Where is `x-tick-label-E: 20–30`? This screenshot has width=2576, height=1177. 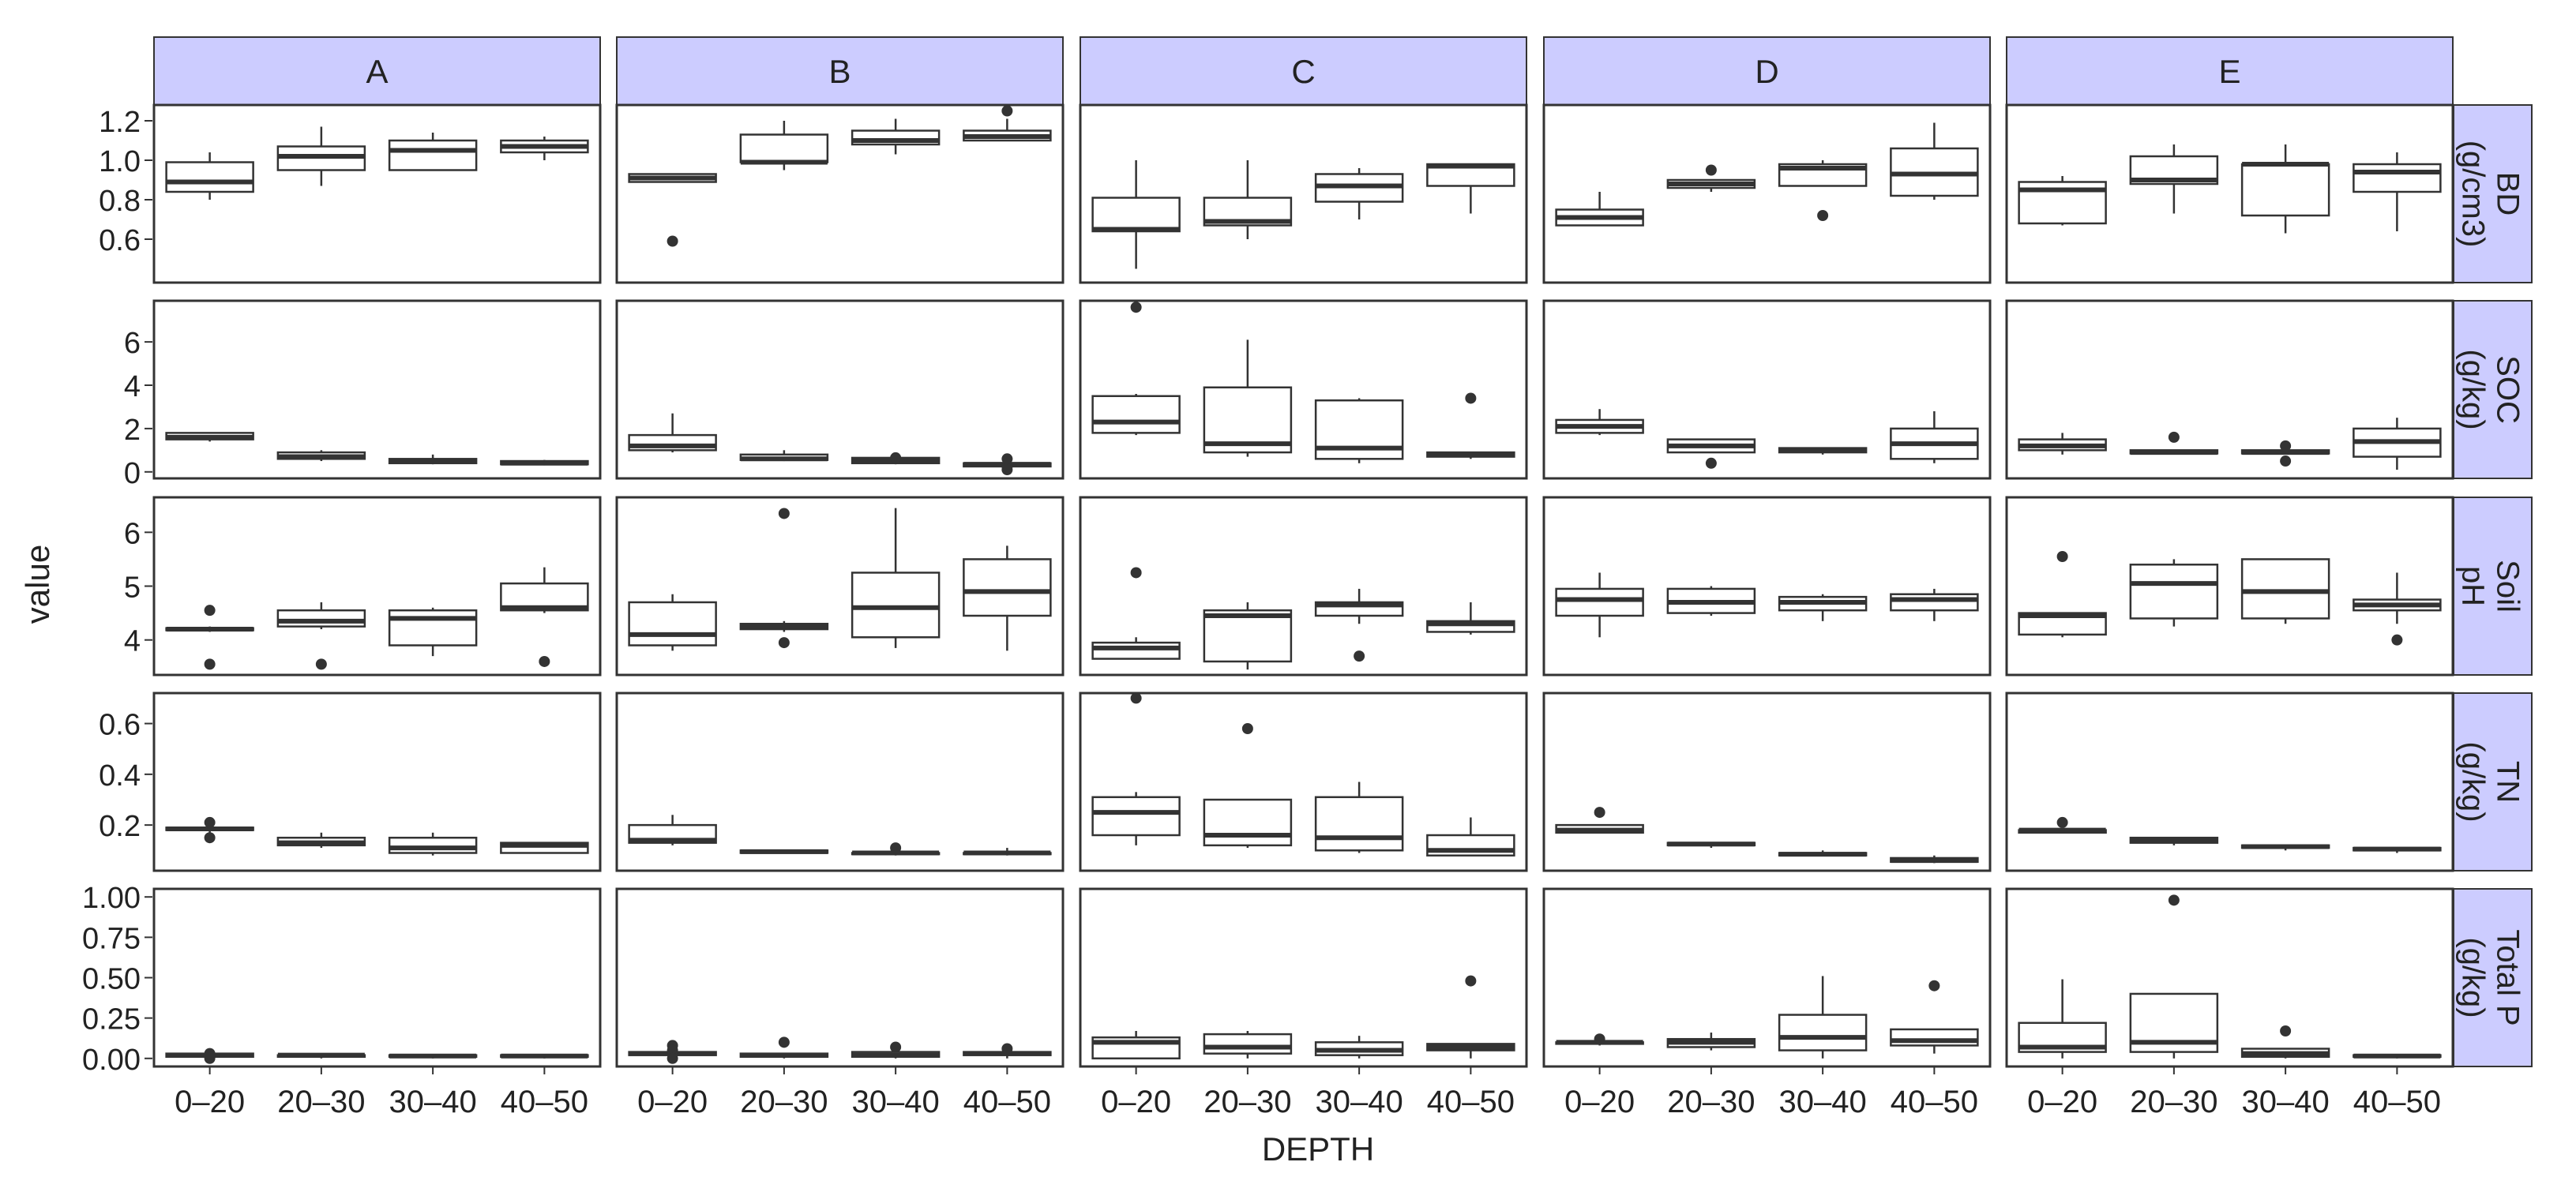 x-tick-label-E: 20–30 is located at coordinates (2173, 1102).